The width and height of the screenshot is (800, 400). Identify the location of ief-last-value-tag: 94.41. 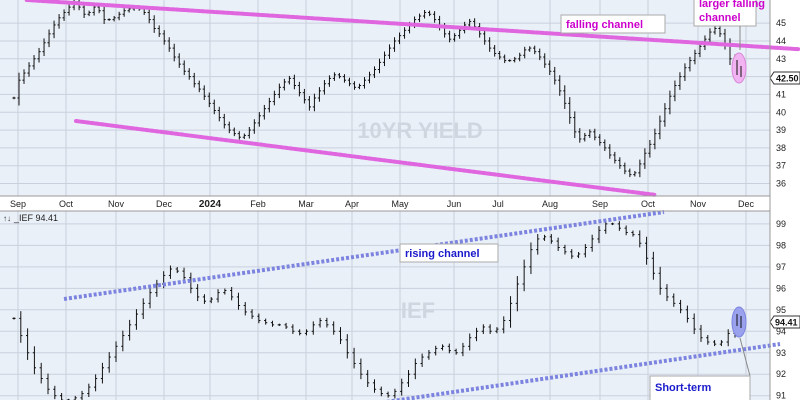
(784, 322).